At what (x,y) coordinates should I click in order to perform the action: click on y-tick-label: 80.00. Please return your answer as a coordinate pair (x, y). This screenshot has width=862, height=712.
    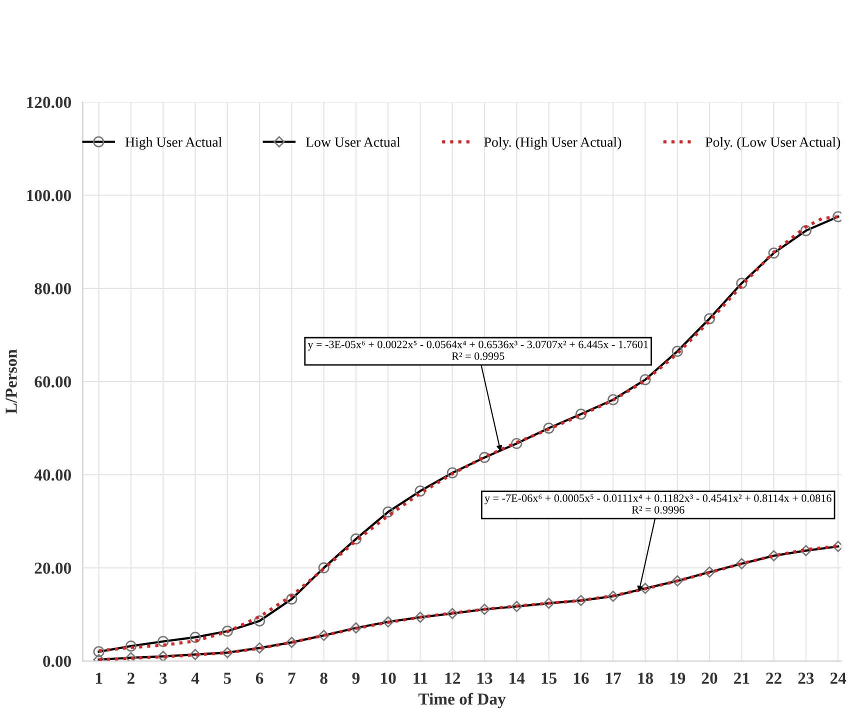
    Looking at the image, I should click on (53, 288).